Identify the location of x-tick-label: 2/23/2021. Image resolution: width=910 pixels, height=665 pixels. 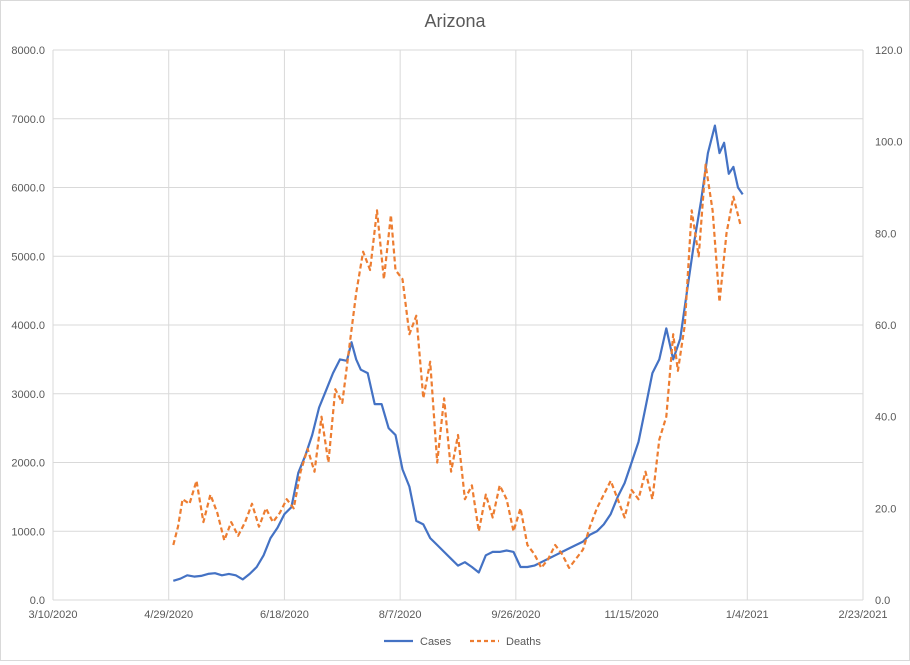
(863, 615).